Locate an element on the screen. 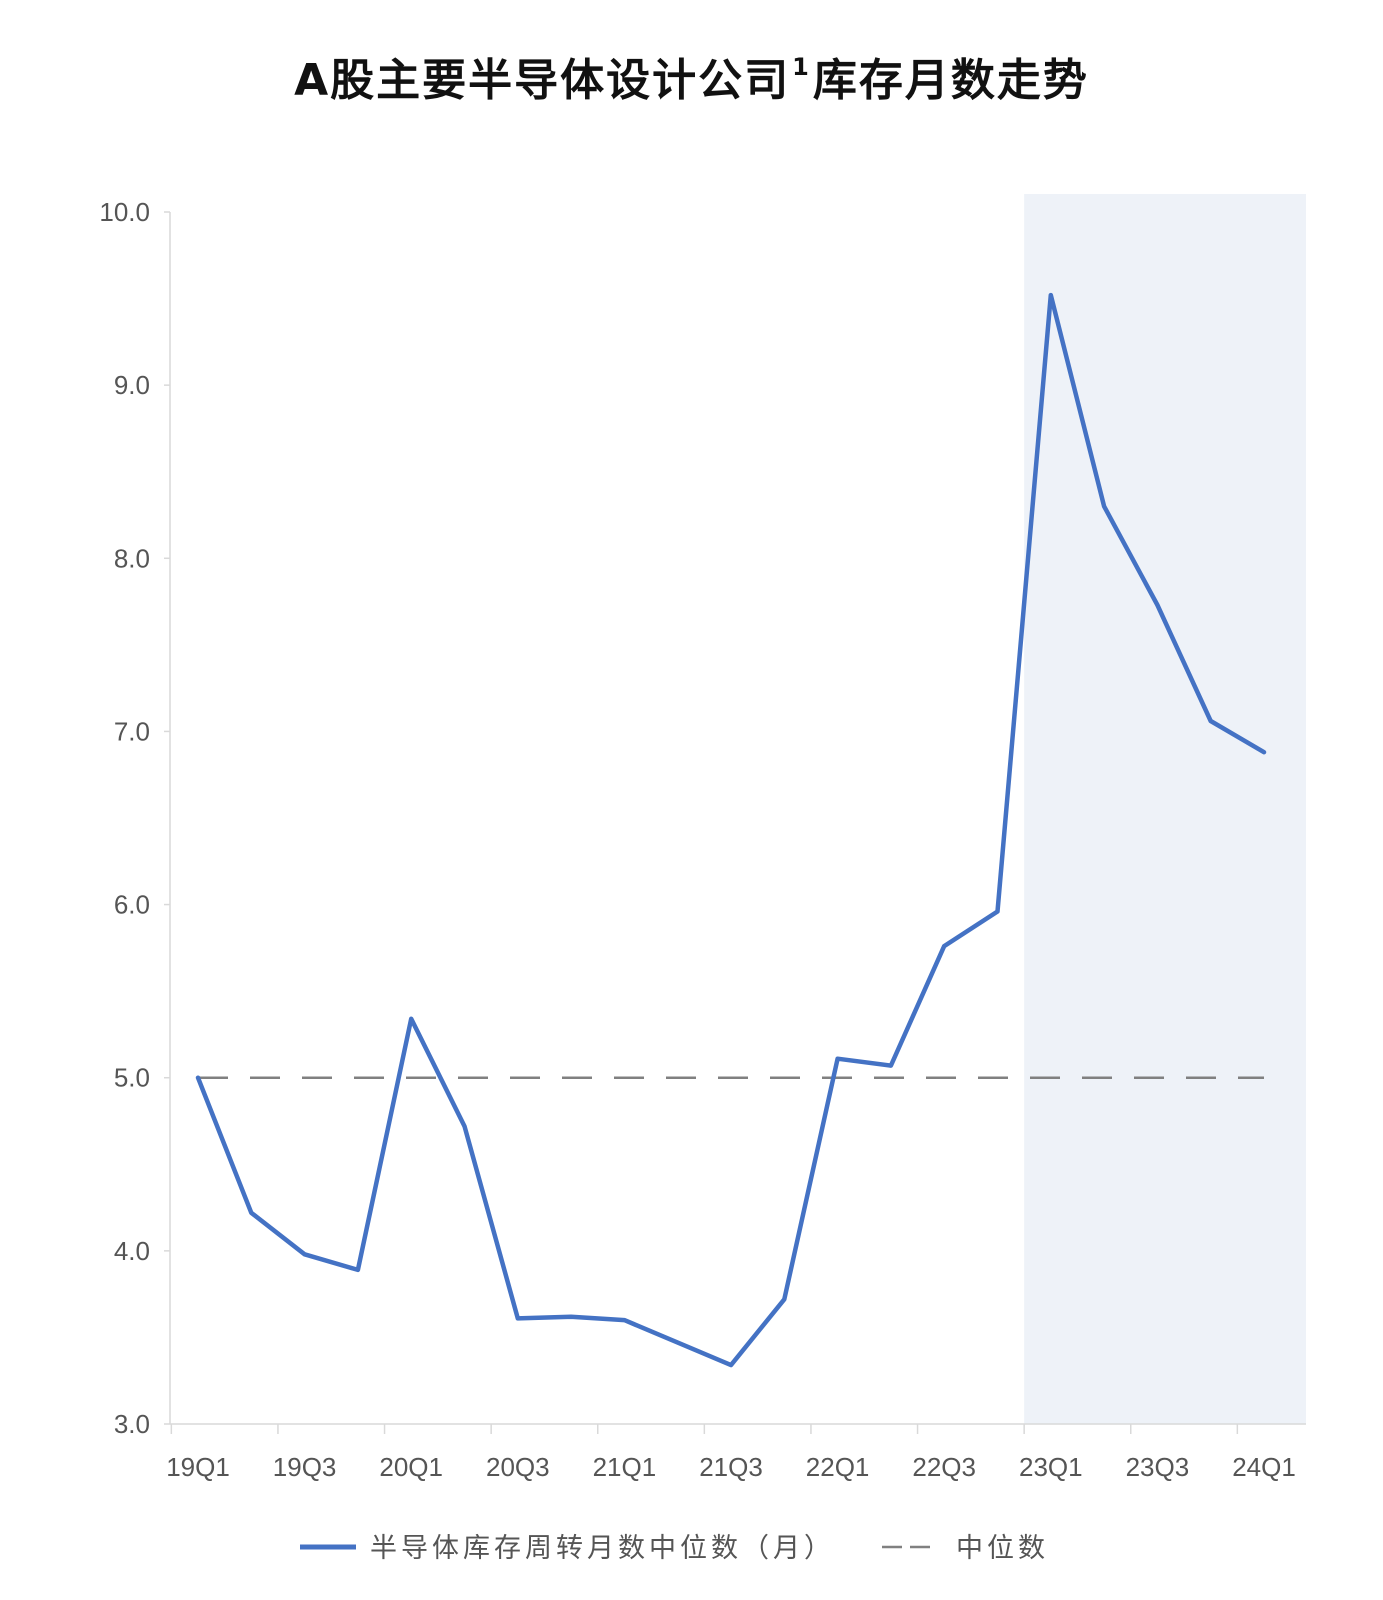 Image resolution: width=1383 pixels, height=1600 pixels. x-tick-label: 21Q3 is located at coordinates (731, 1467).